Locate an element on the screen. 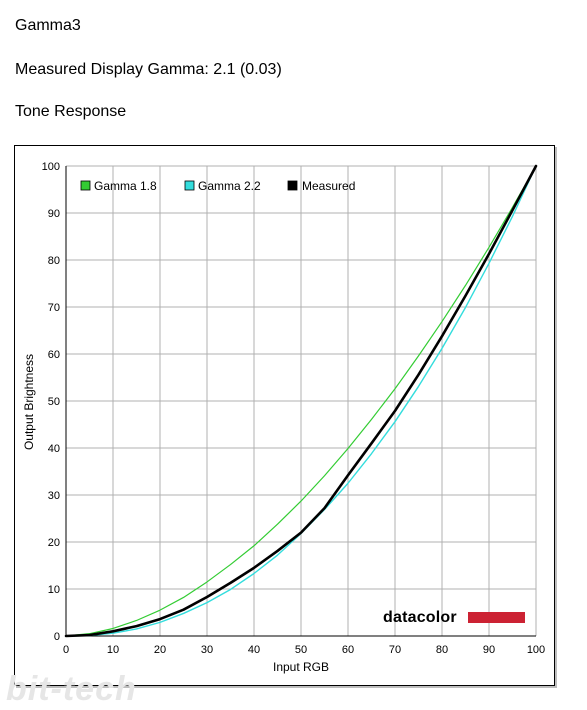 The height and width of the screenshot is (710, 587). legend-label-gamma-1-8: Gamma 1.8 is located at coordinates (125, 186).